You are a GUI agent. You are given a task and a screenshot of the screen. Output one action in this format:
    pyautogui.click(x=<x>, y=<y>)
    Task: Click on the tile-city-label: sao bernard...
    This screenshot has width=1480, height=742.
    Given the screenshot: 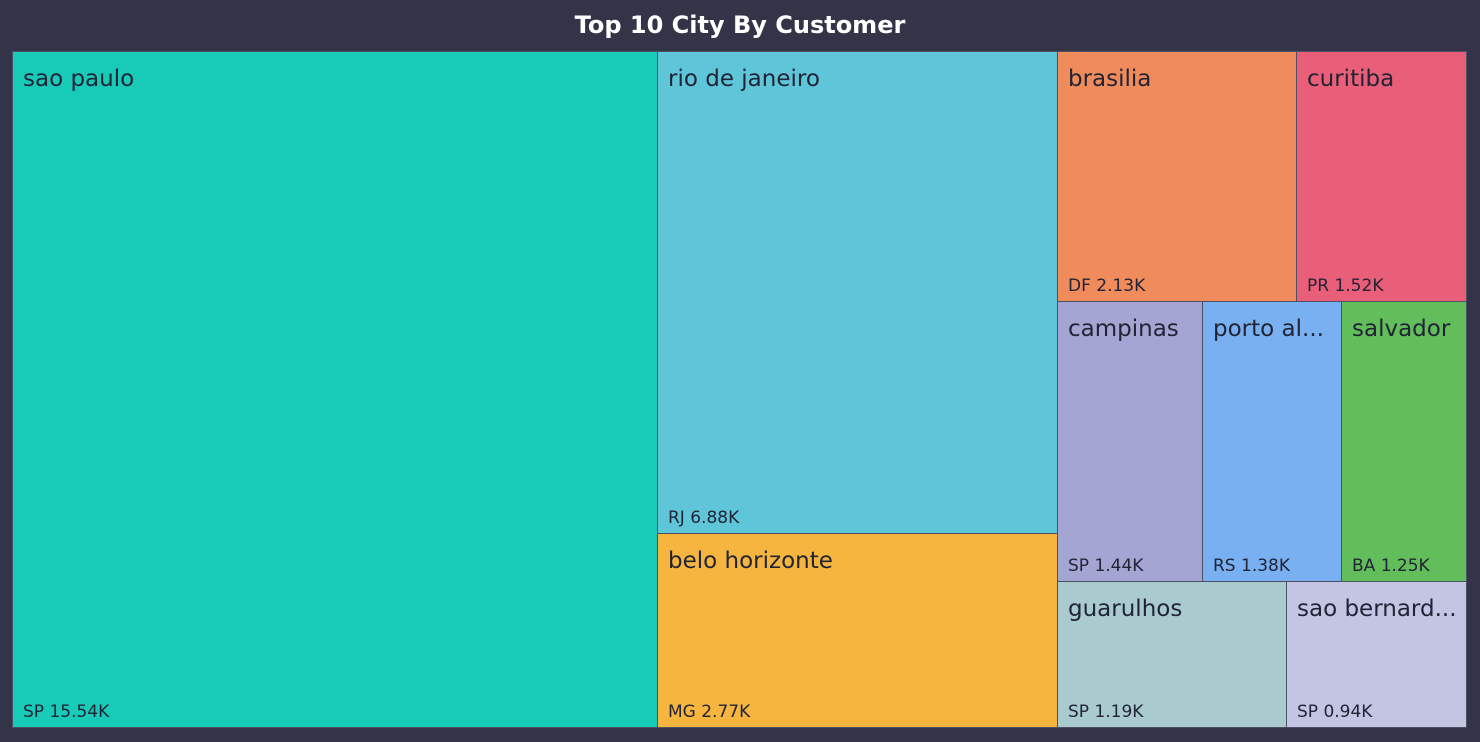 What is the action you would take?
    pyautogui.click(x=1377, y=609)
    